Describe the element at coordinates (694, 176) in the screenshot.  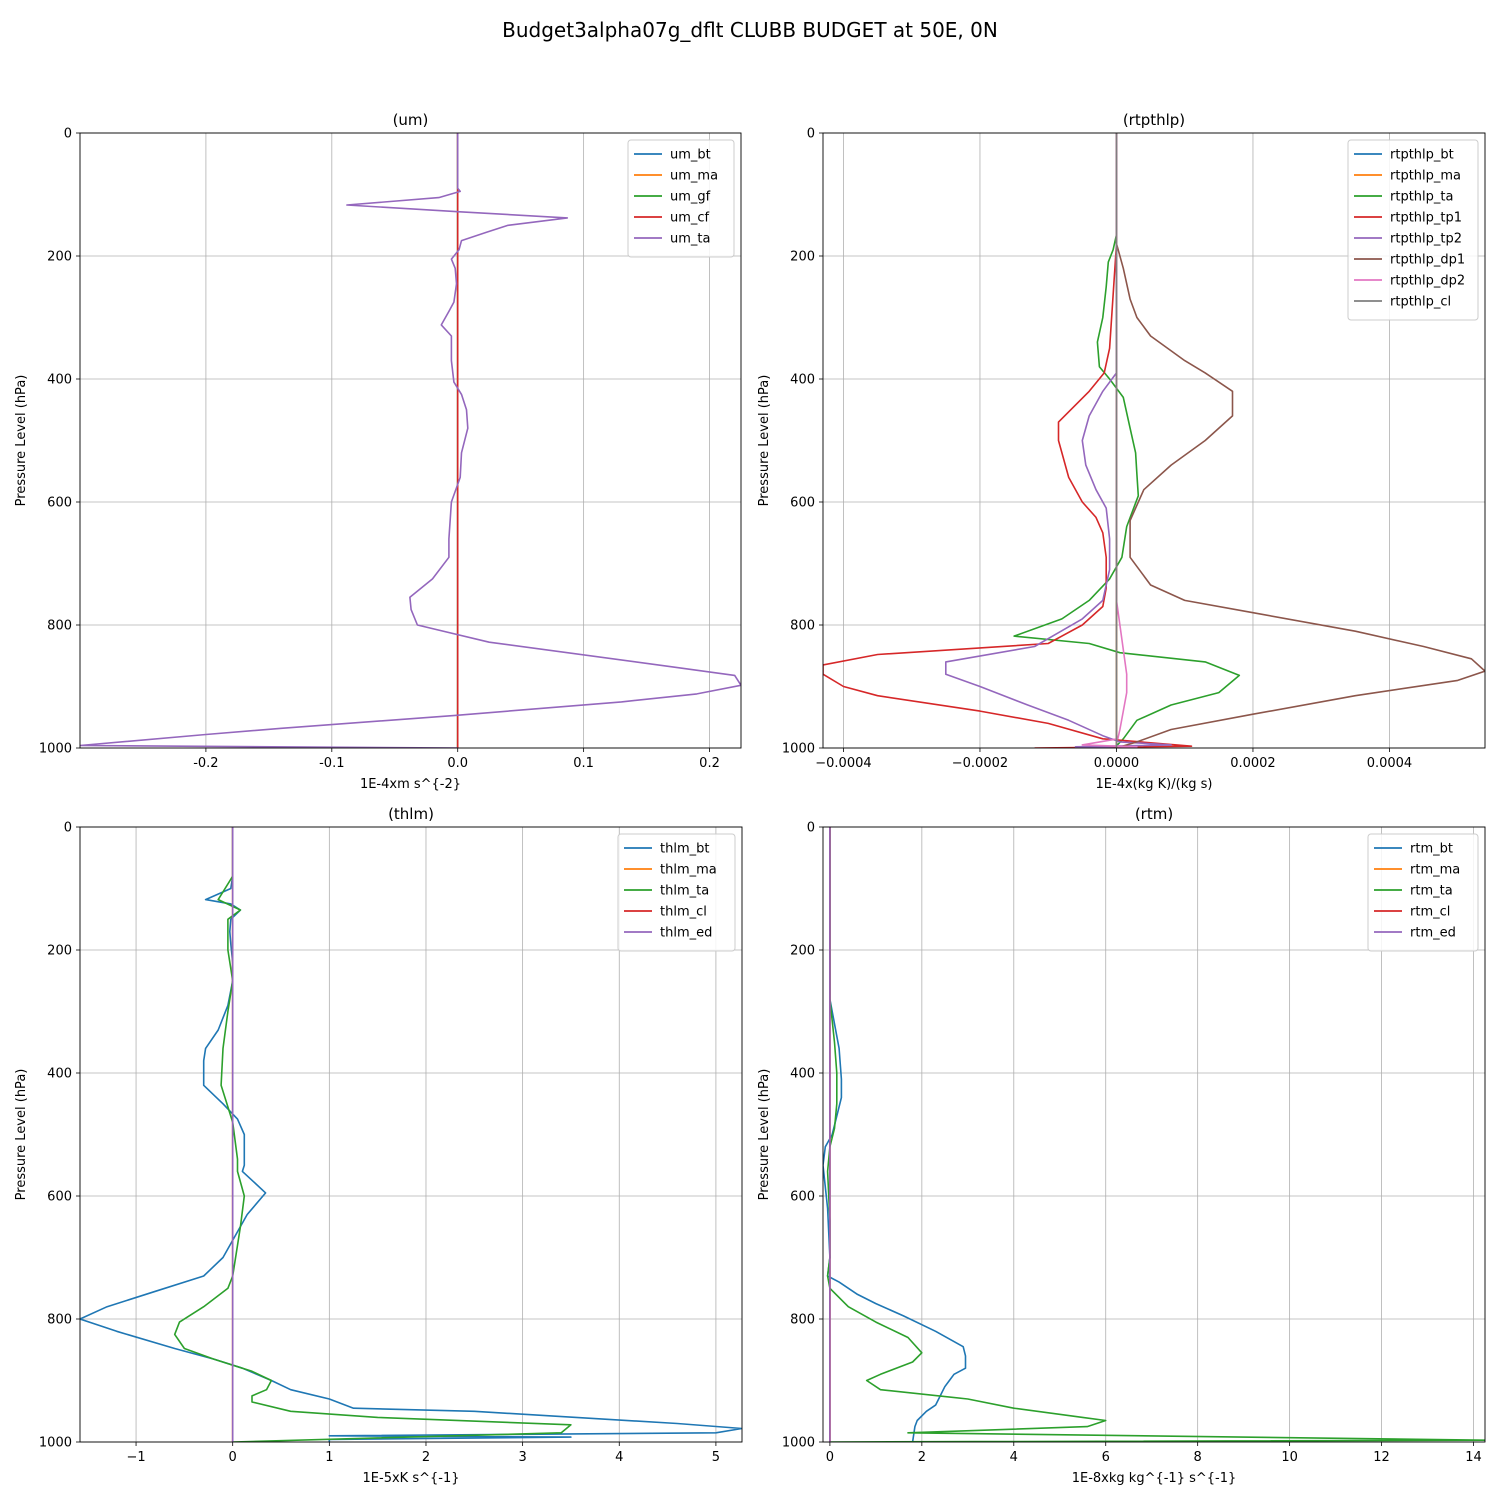
I see `legend-label: um_ma` at that location.